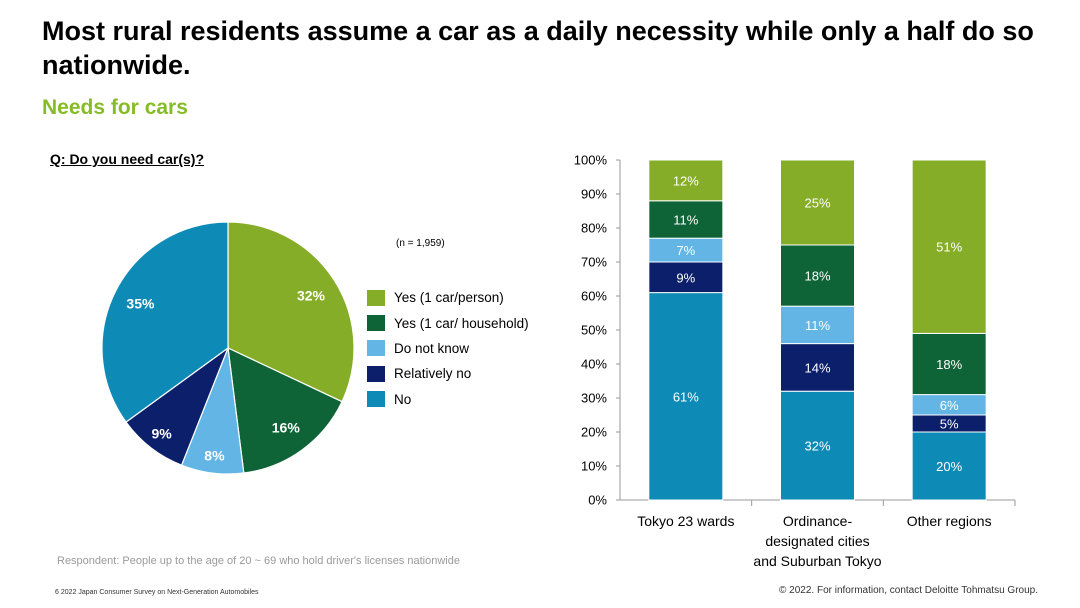 The height and width of the screenshot is (608, 1080). I want to click on legend-item: Yes (1 car/person), so click(448, 297).